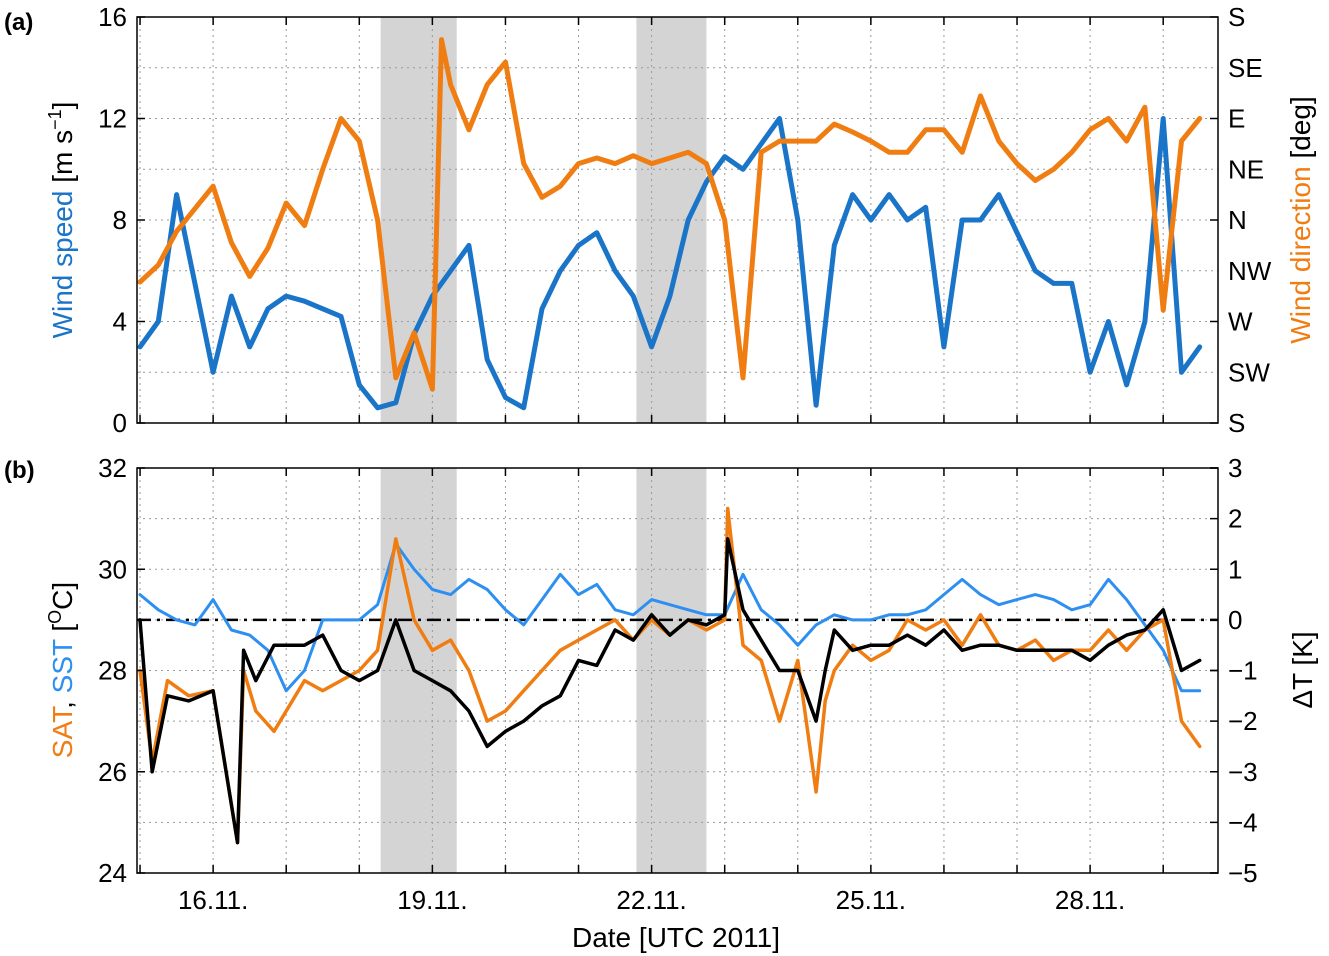 This screenshot has height=956, width=1329. What do you see at coordinates (1300, 254) in the screenshot?
I see `wind-direction-label: Wind direction` at bounding box center [1300, 254].